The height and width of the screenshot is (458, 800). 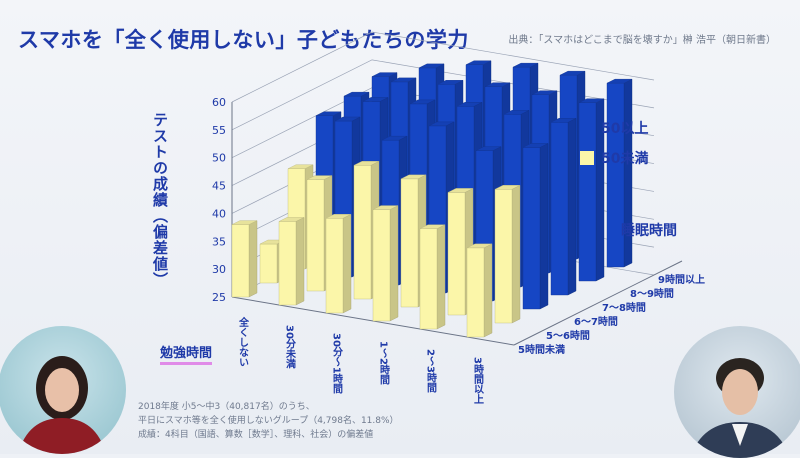 What do you see at coordinates (337, 364) in the screenshot?
I see `x-tick-label: 30分〜1時間` at bounding box center [337, 364].